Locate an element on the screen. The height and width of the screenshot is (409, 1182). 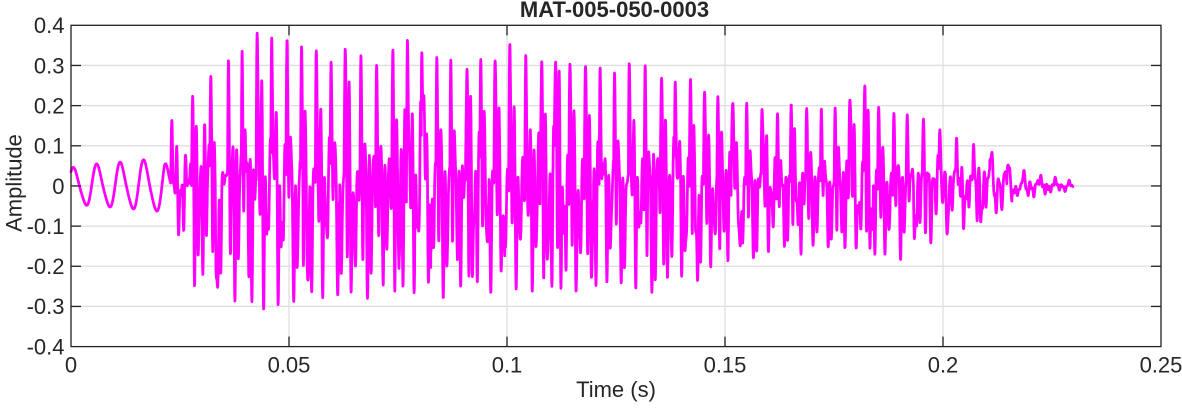
svg-text: 0.05 is located at coordinates (289, 365).